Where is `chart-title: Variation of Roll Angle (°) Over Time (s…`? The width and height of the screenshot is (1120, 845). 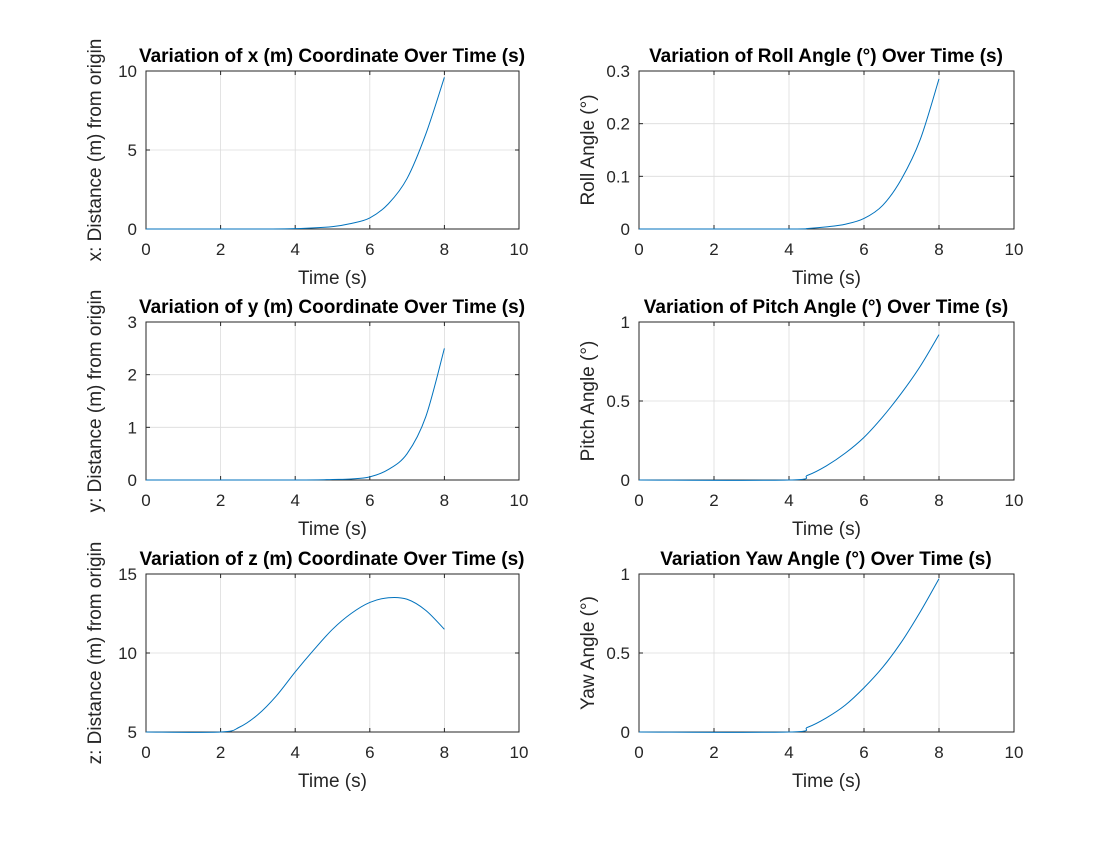
chart-title: Variation of Roll Angle (°) Over Time (s… is located at coordinates (826, 56).